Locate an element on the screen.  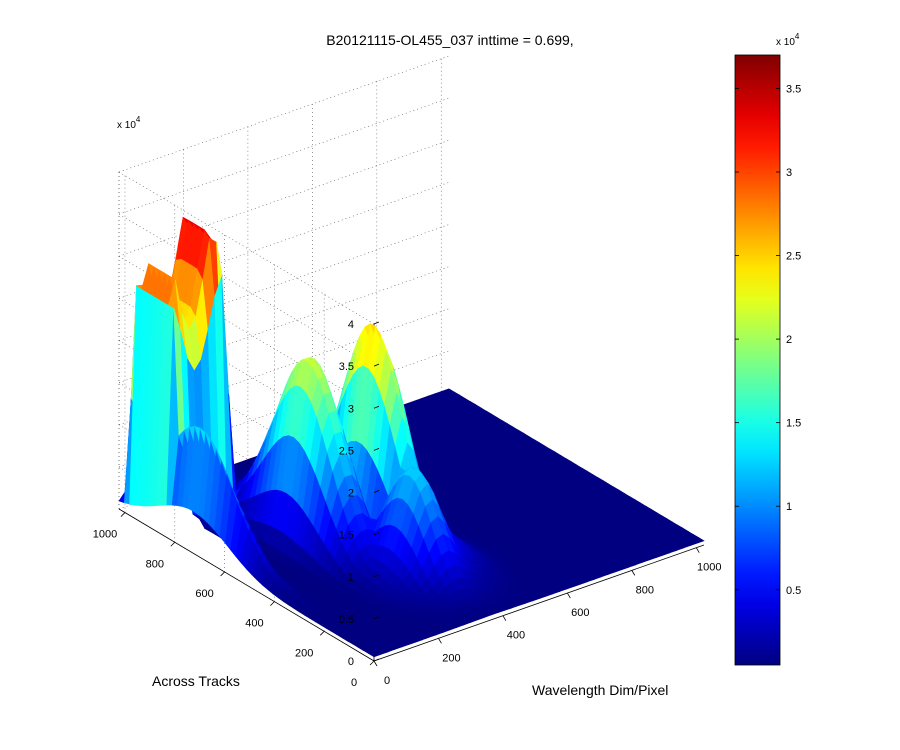
x-tick-label: 1000 is located at coordinates (709, 568).